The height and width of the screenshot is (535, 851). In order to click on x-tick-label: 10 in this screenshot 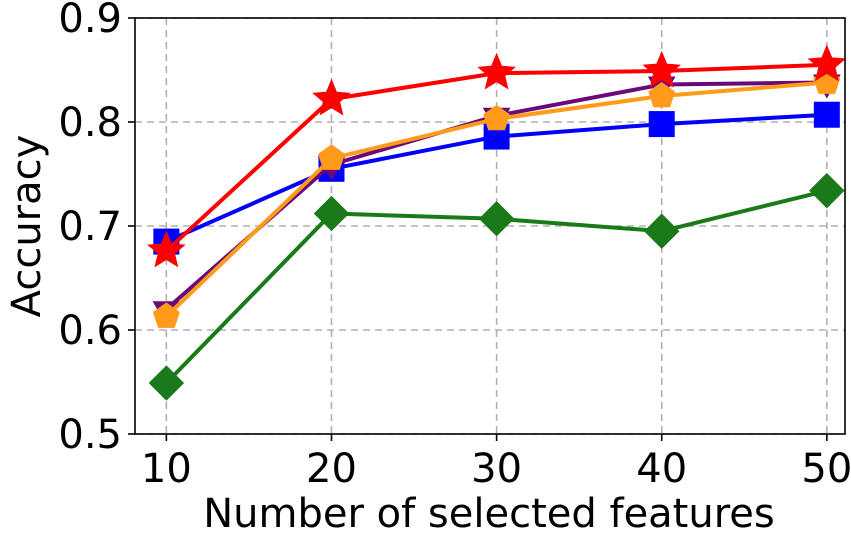, I will do `click(166, 469)`.